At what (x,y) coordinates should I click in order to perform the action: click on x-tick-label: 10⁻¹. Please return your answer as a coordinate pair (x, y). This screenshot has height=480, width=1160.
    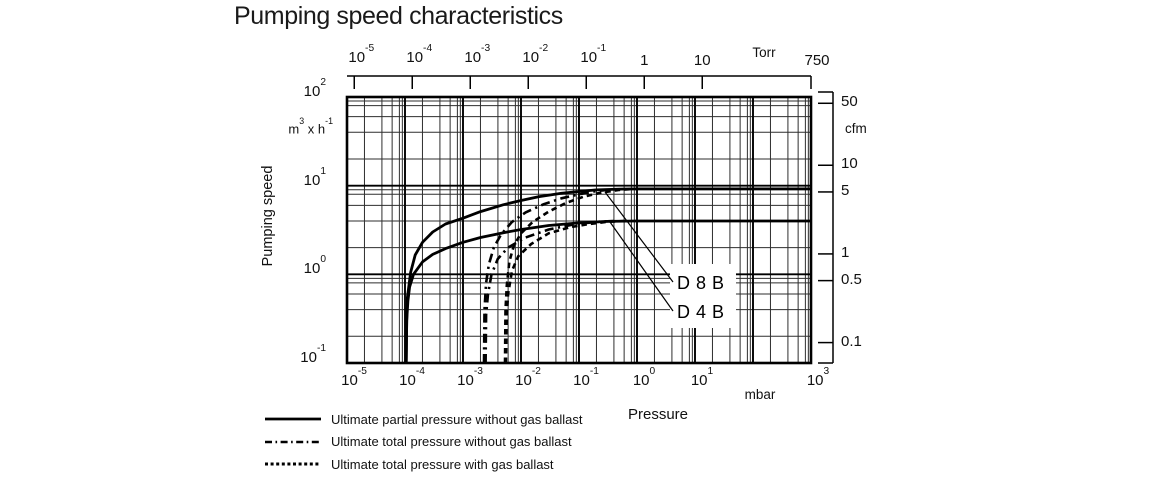
    Looking at the image, I should click on (586, 377).